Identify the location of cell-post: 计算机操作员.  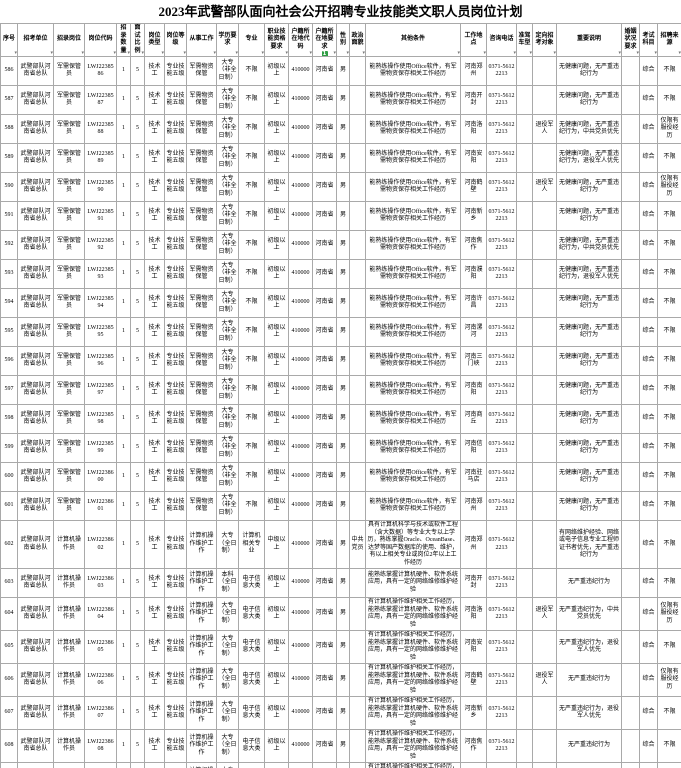
(69, 713).